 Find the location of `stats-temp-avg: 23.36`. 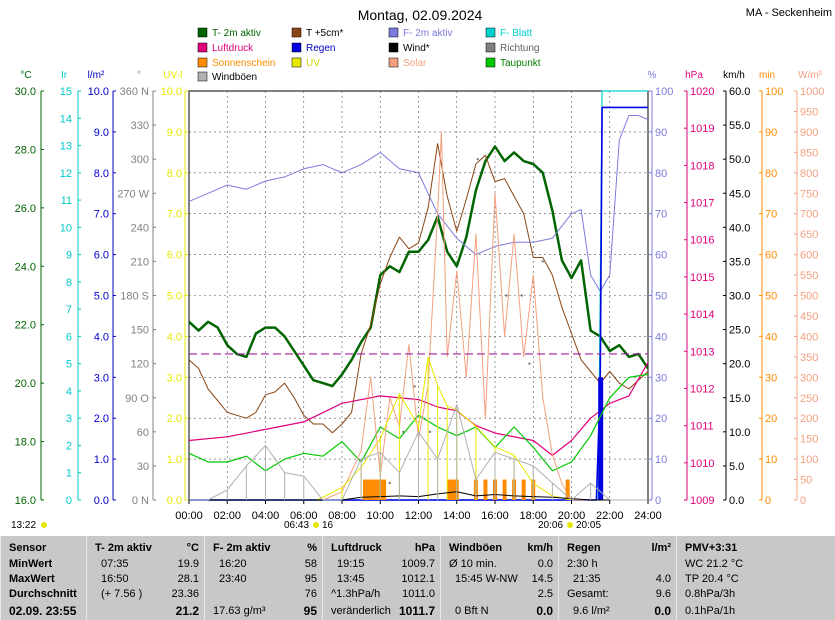

stats-temp-avg: 23.36 is located at coordinates (185, 594).